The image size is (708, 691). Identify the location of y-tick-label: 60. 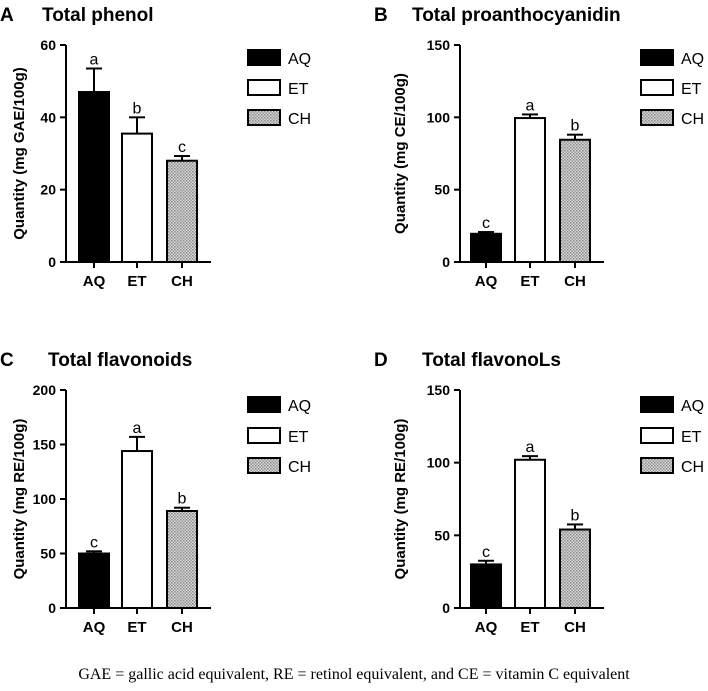
(48, 45).